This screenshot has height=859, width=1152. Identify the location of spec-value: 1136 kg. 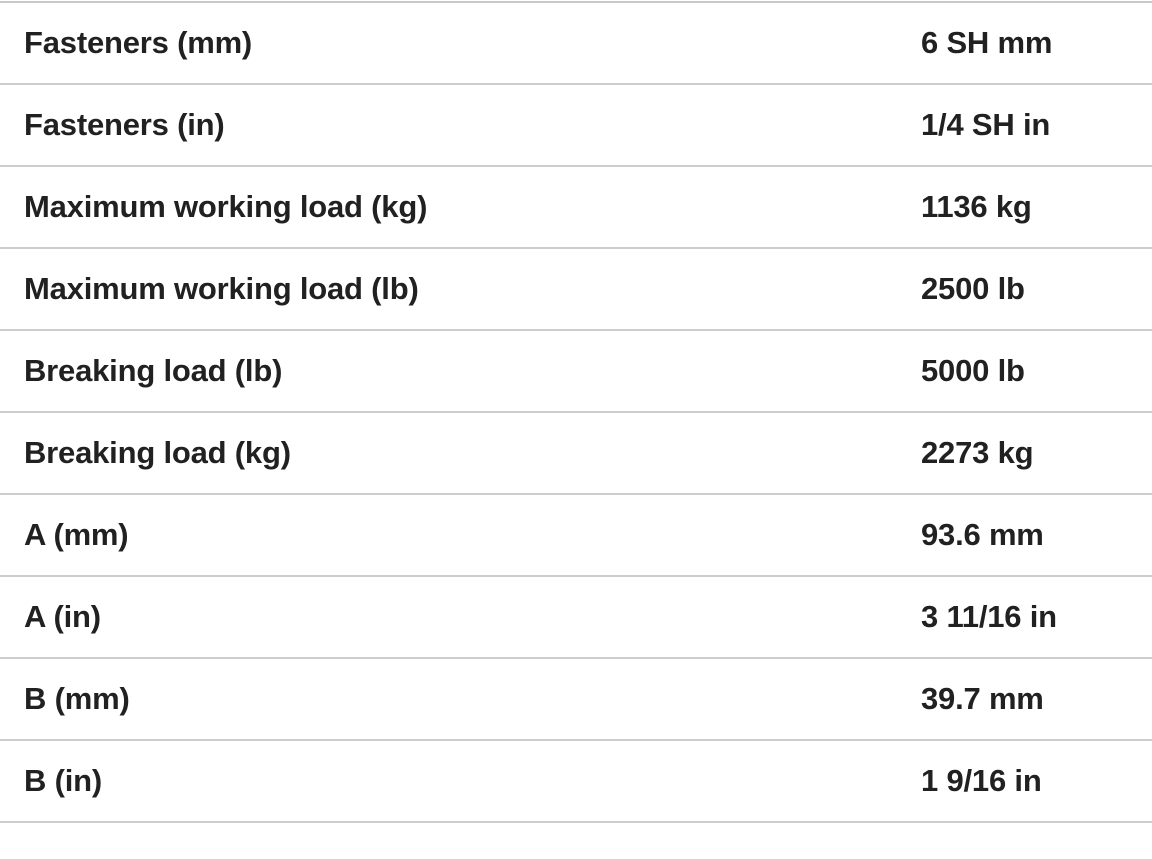
(976, 206).